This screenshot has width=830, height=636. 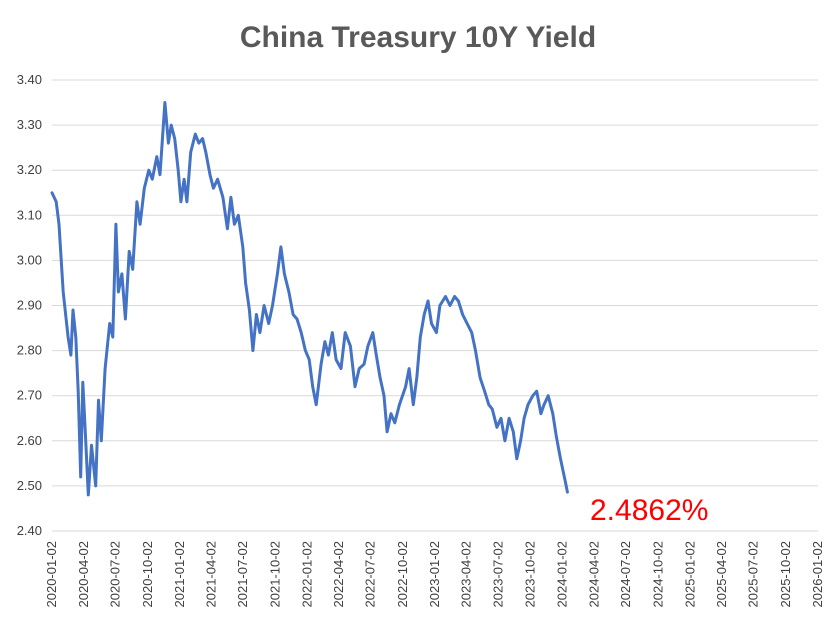 I want to click on x-tick-label: 2025-07-02, so click(x=753, y=574).